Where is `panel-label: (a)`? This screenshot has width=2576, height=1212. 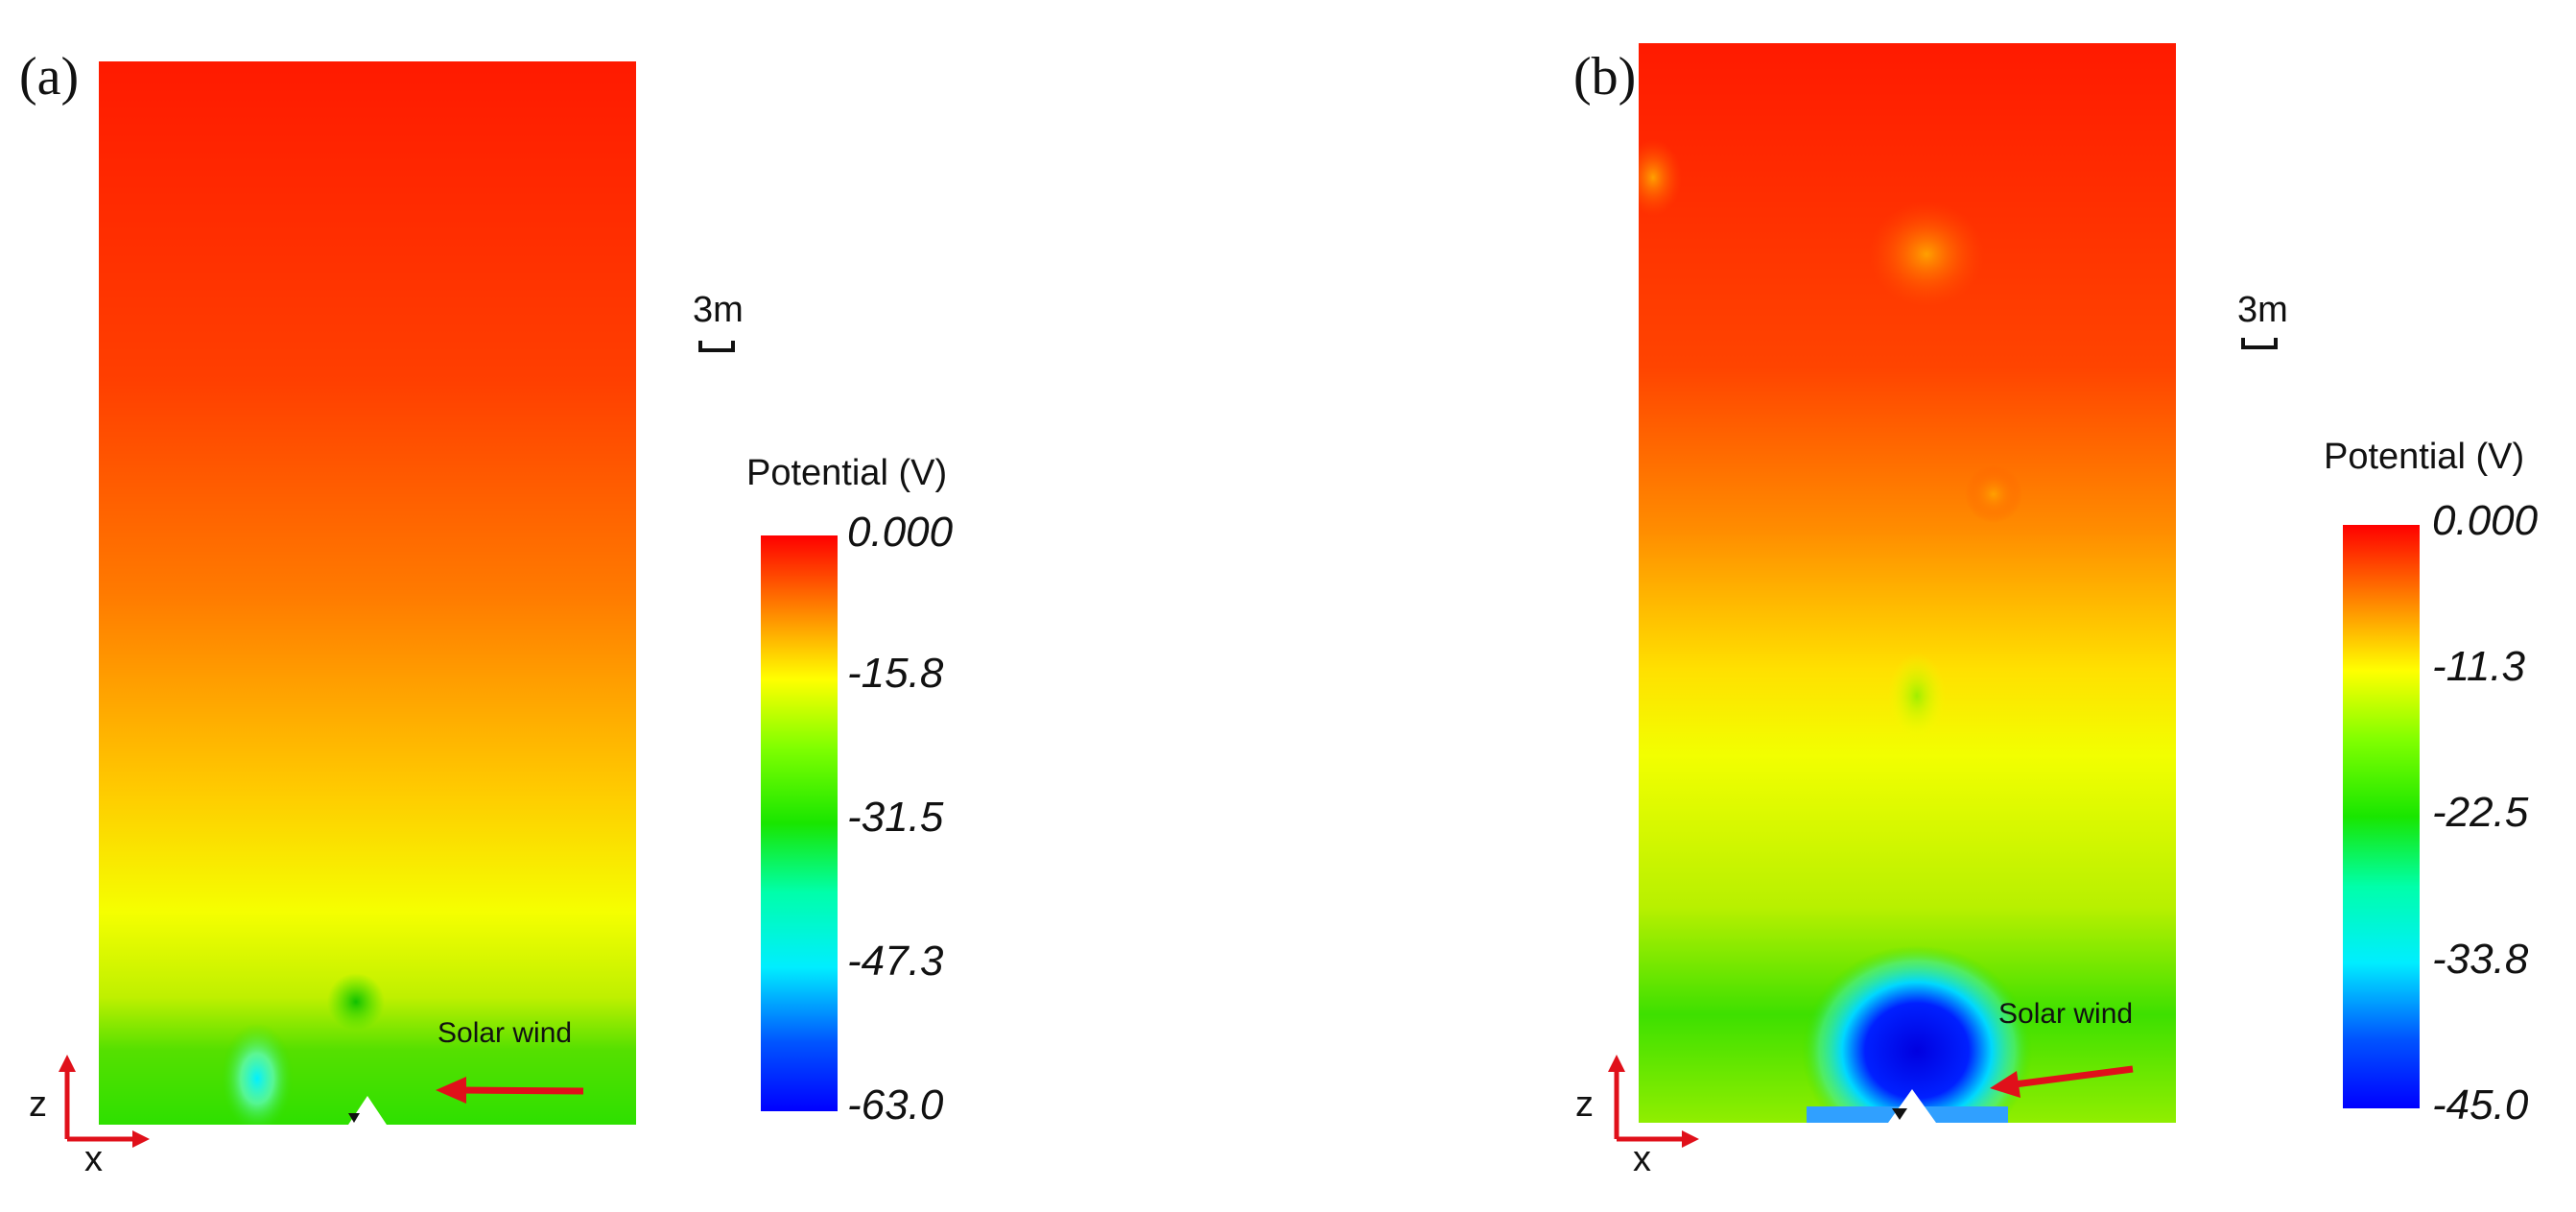
panel-label: (a) is located at coordinates (49, 77).